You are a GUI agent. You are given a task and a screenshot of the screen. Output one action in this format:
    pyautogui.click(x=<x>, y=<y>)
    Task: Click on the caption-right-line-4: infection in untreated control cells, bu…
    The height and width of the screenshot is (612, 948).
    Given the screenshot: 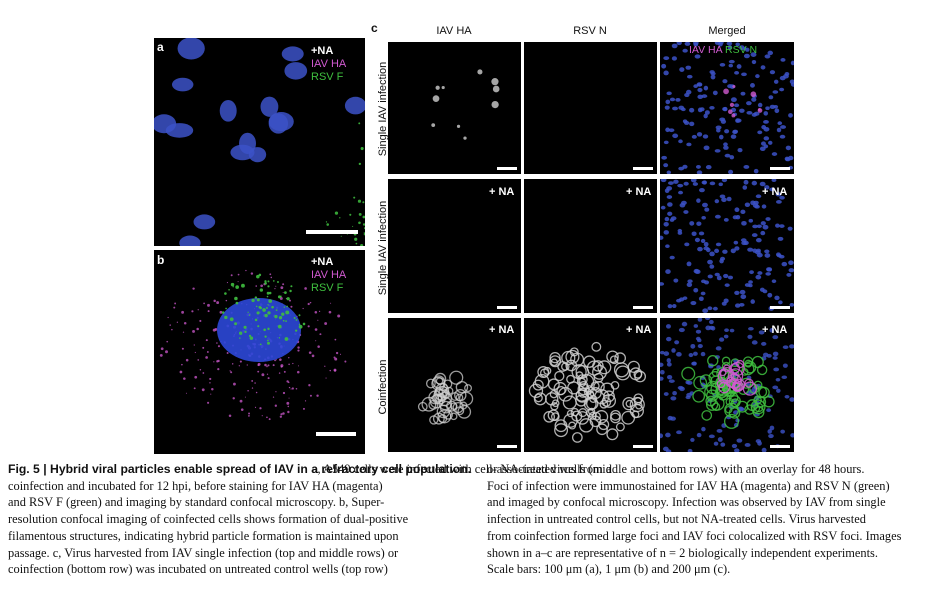 What is the action you would take?
    pyautogui.click(x=676, y=519)
    